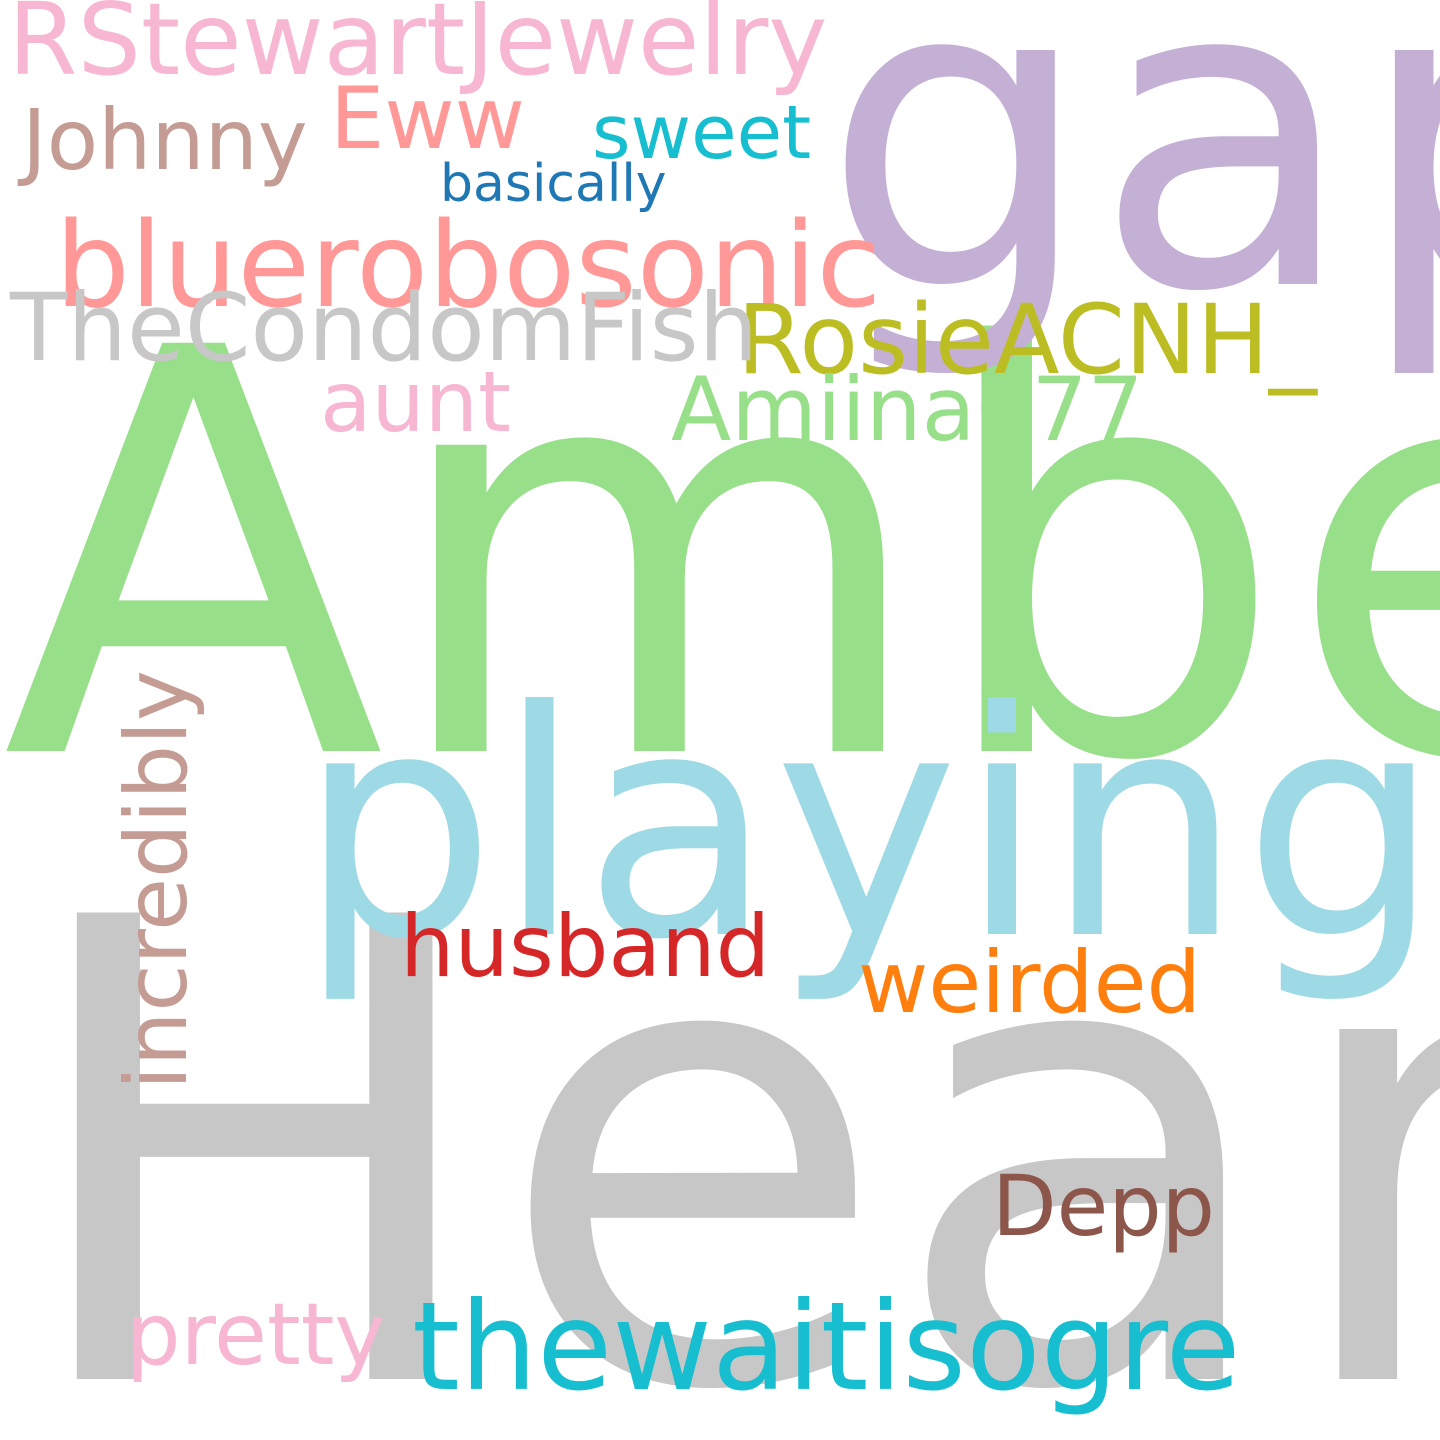 This screenshot has height=1440, width=1440. Describe the element at coordinates (1027, 340) in the screenshot. I see `word-rosieacnh: RosieACNH_` at that location.